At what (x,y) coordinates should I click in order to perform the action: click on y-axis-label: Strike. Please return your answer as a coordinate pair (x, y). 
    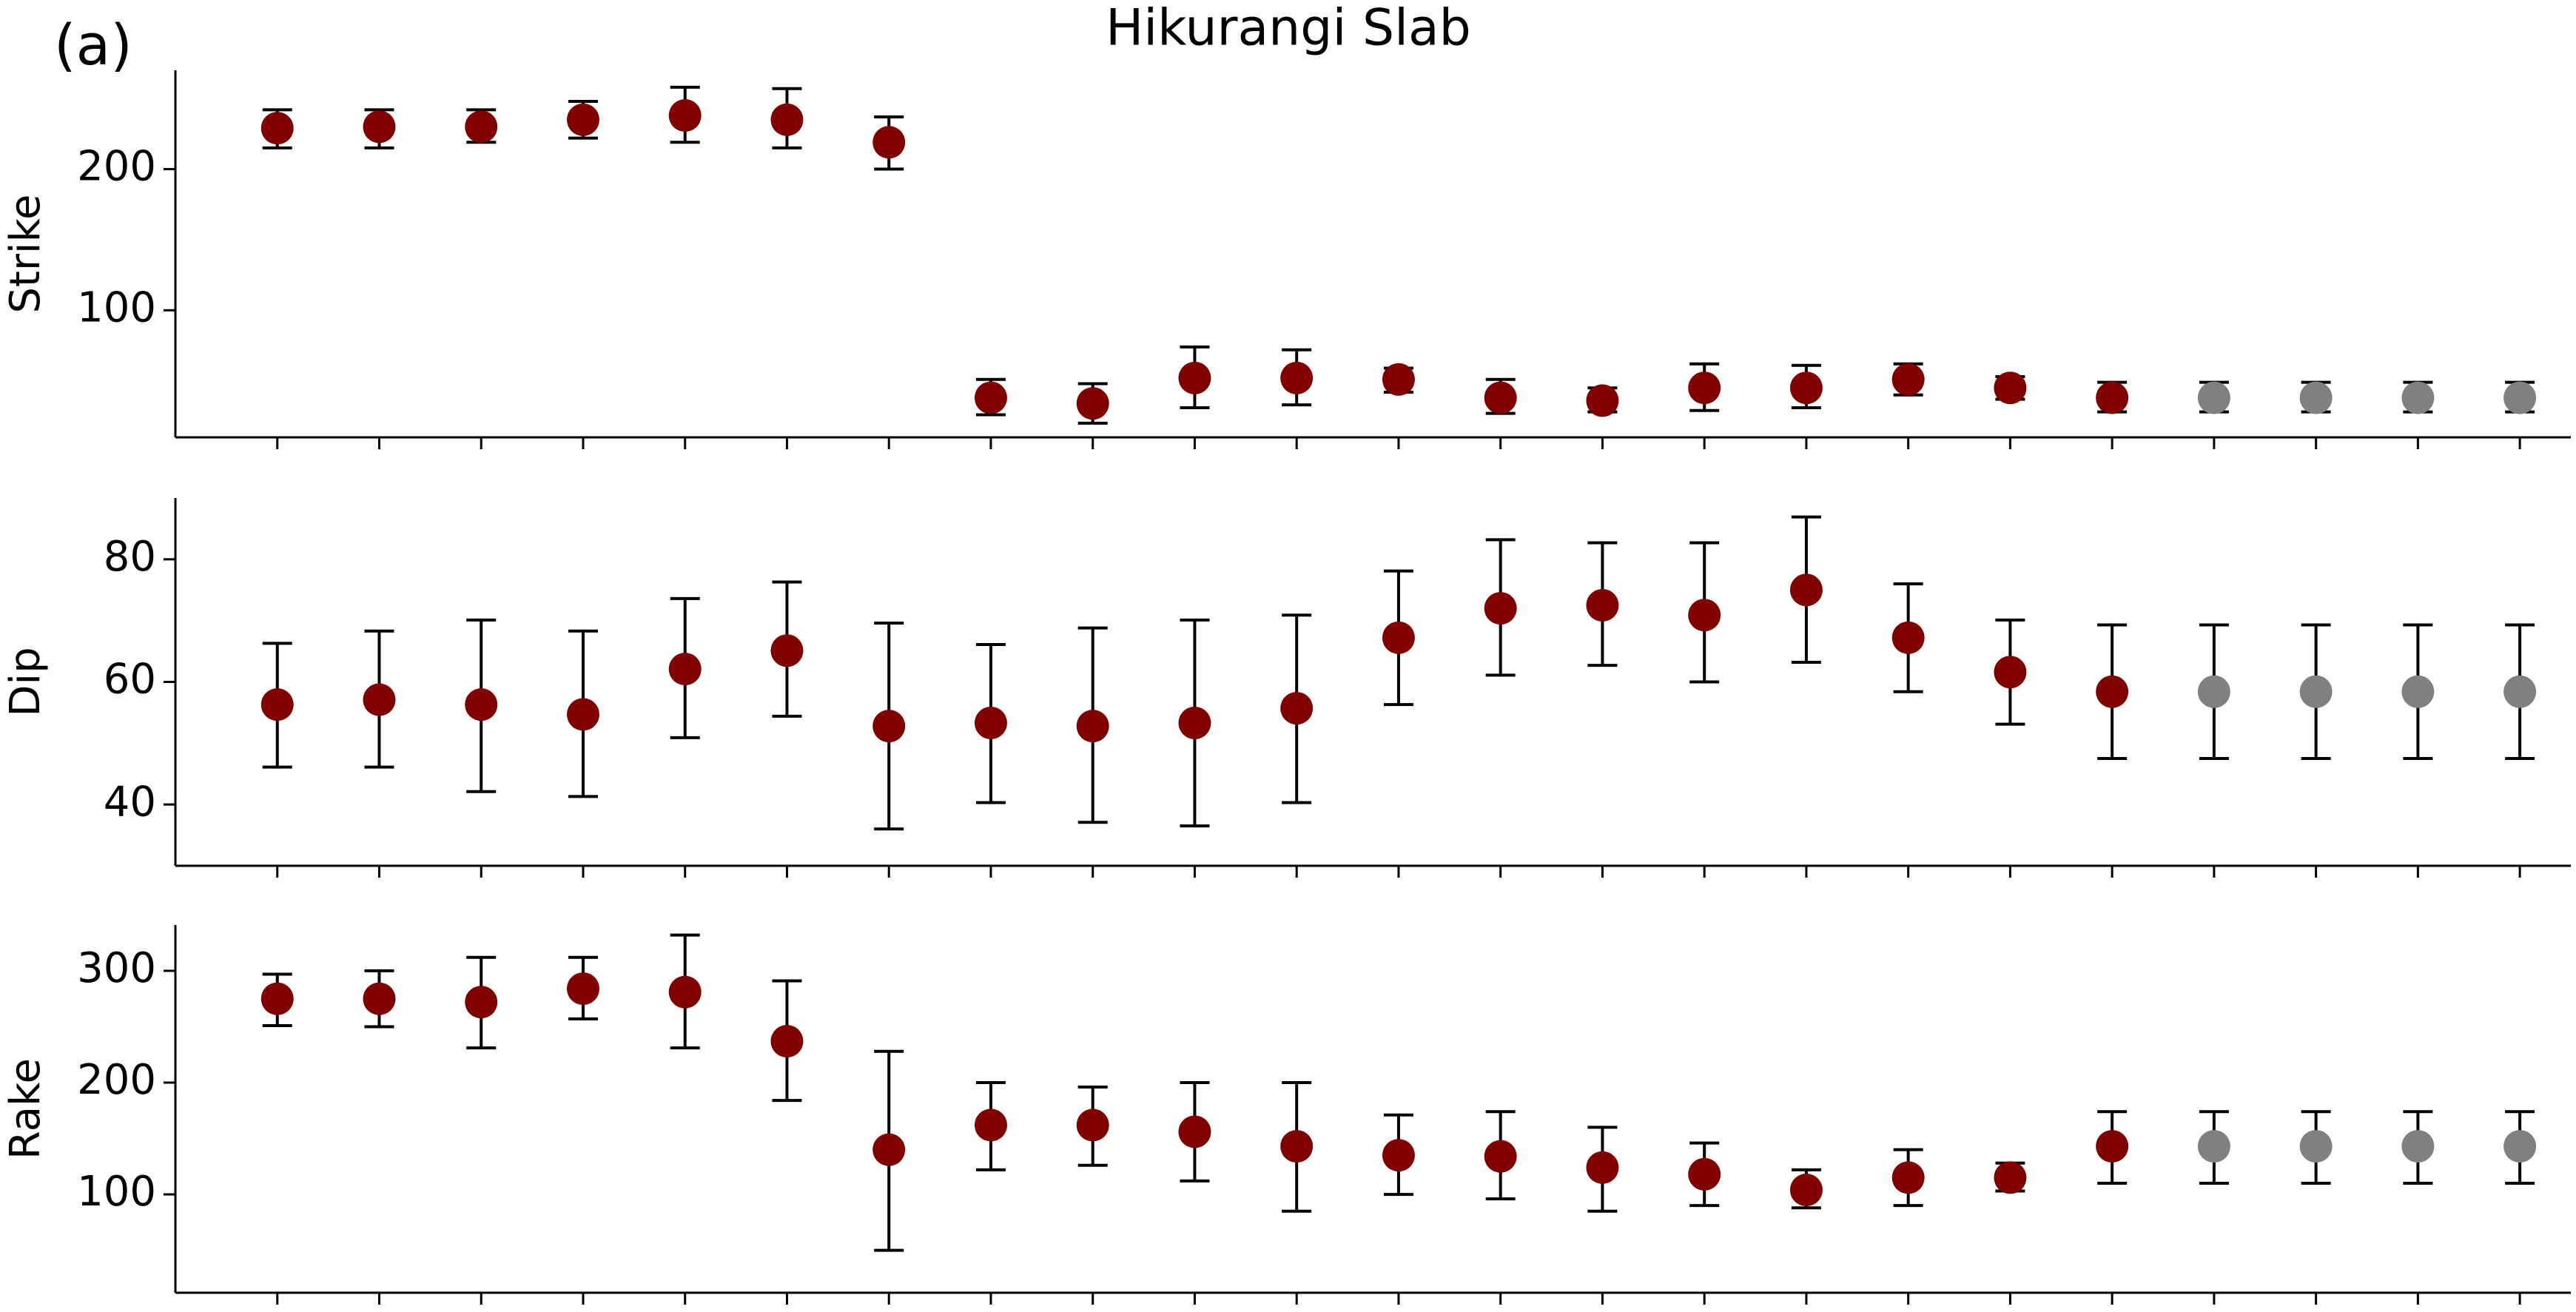
    Looking at the image, I should click on (25, 254).